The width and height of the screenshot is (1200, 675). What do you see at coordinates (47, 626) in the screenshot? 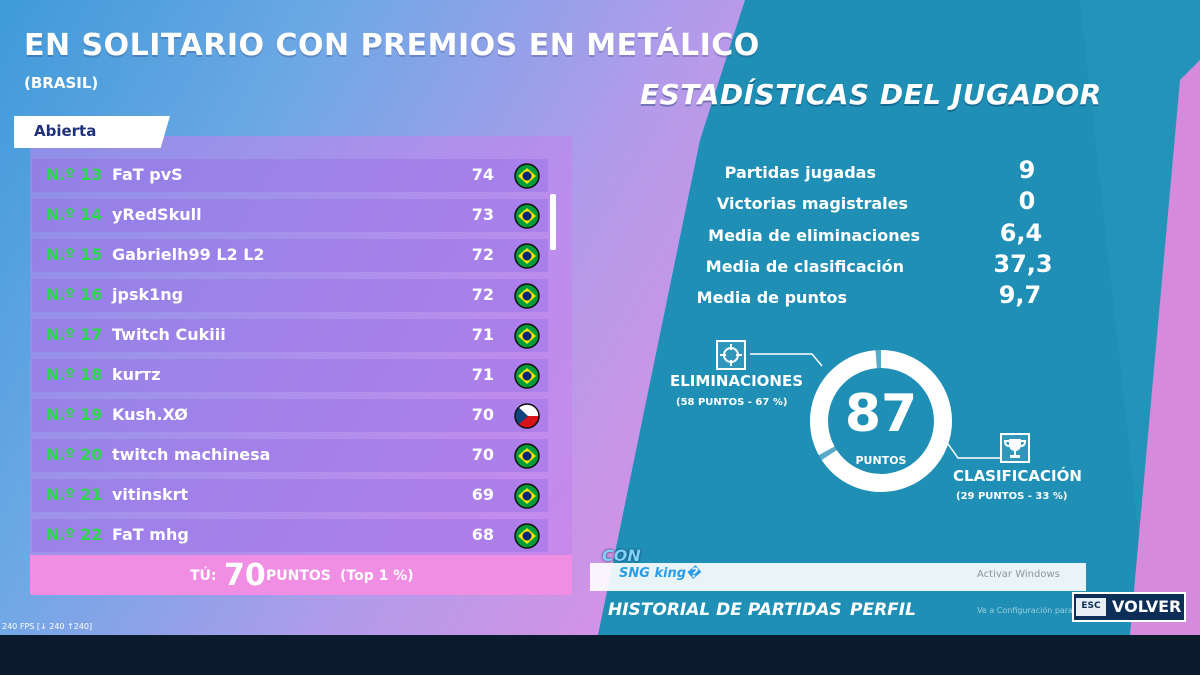
I see `fps-counter: 240 FPS [↓ 240 ↑240]` at bounding box center [47, 626].